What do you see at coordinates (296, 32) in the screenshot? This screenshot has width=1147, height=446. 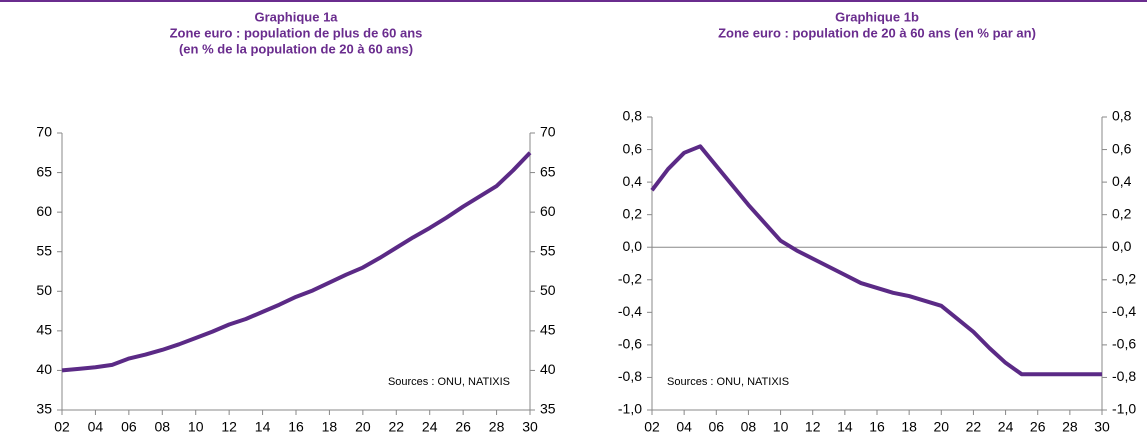 I see `chart-subtitle: Zone euro : population de plus de 60 ans` at bounding box center [296, 32].